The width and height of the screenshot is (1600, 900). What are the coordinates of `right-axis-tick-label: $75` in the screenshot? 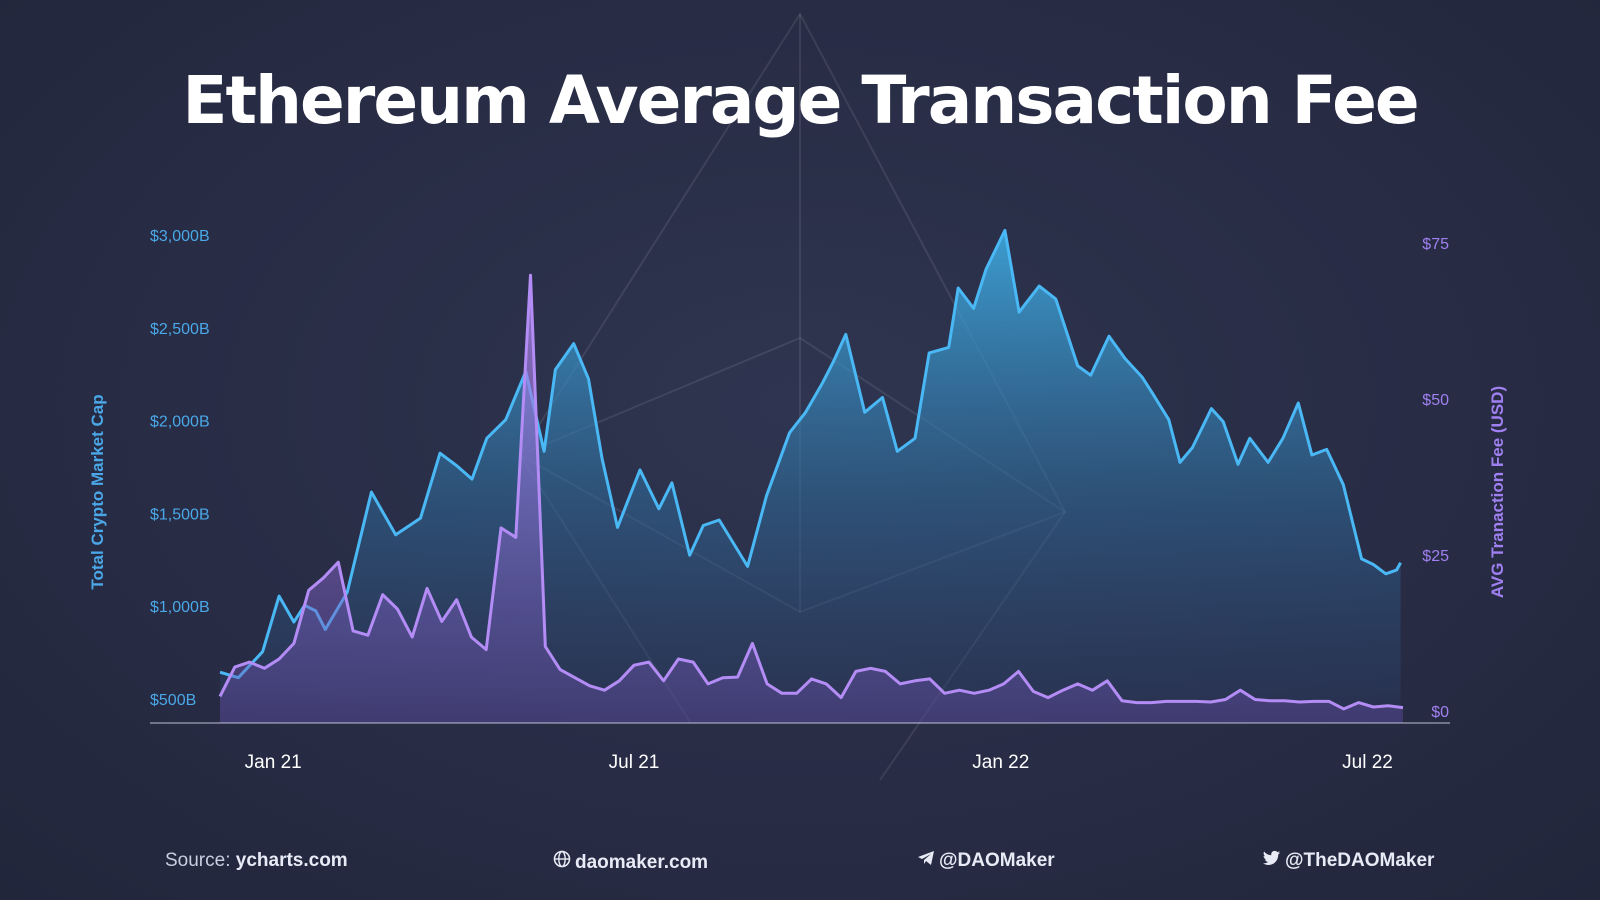 It's located at (1435, 244).